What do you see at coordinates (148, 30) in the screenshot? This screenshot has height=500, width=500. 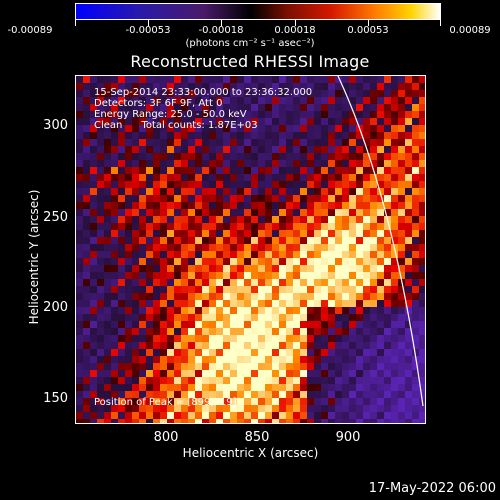 I see `colorbar-tick-label: -0.00053` at bounding box center [148, 30].